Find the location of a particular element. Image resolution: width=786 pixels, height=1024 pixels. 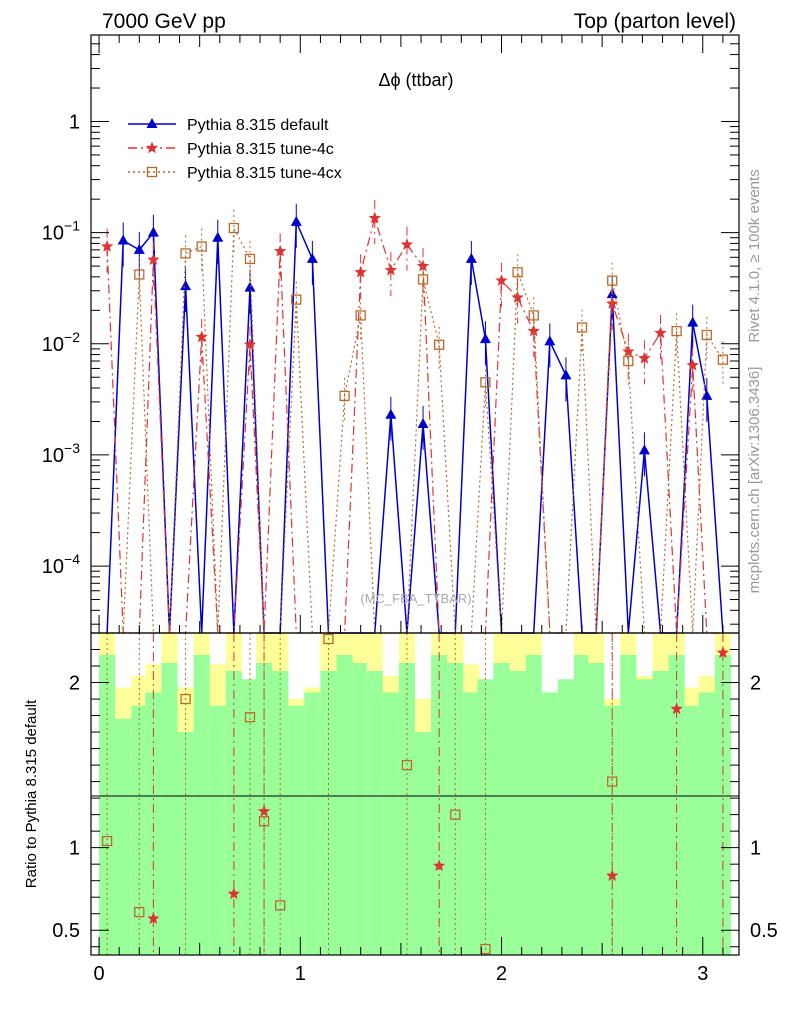

y-tick-label: 10⁻³ is located at coordinates (61, 453).